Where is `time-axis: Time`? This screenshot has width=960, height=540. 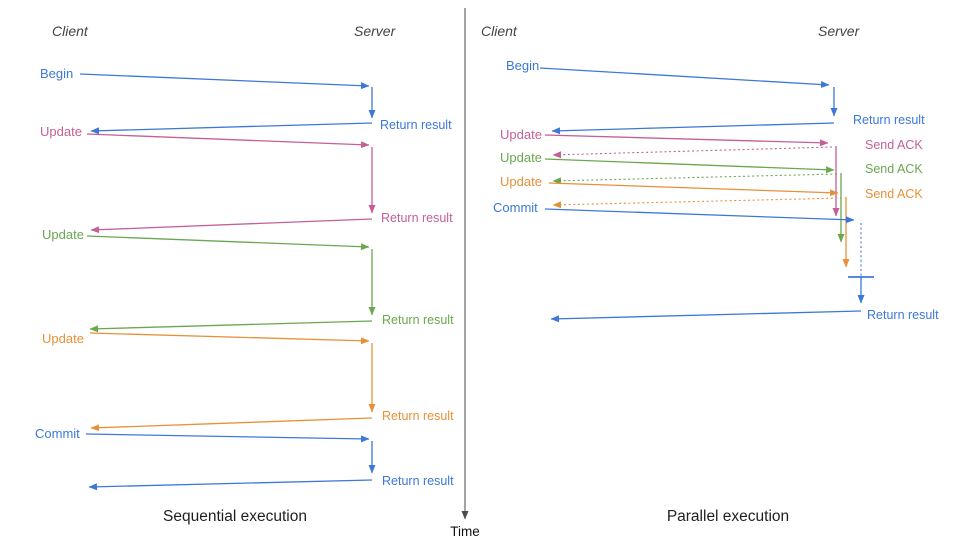
time-axis: Time is located at coordinates (465, 273).